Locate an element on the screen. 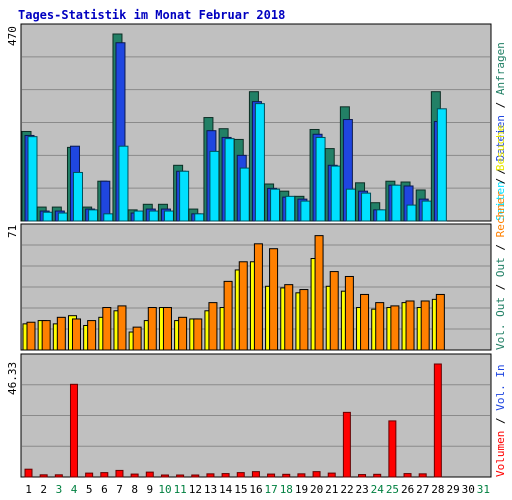 Image resolution: width=512 pixels, height=500 pixels. x-tick-4: 4 is located at coordinates (74, 489).